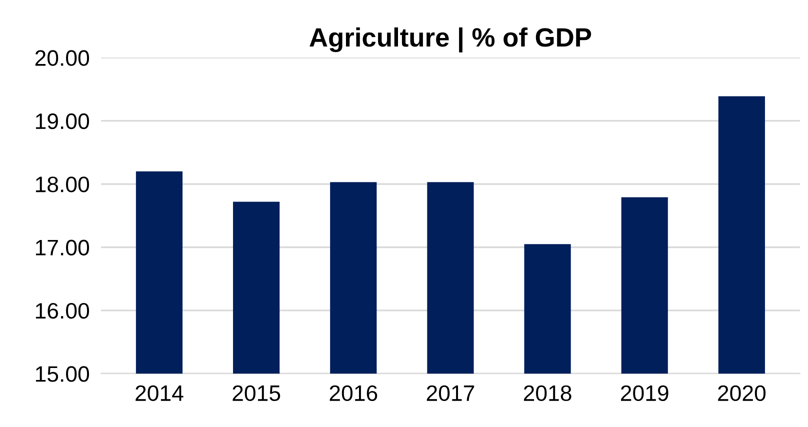 This screenshot has height=427, width=808. Describe the element at coordinates (62, 58) in the screenshot. I see `y-tick-label: 20.00` at that location.